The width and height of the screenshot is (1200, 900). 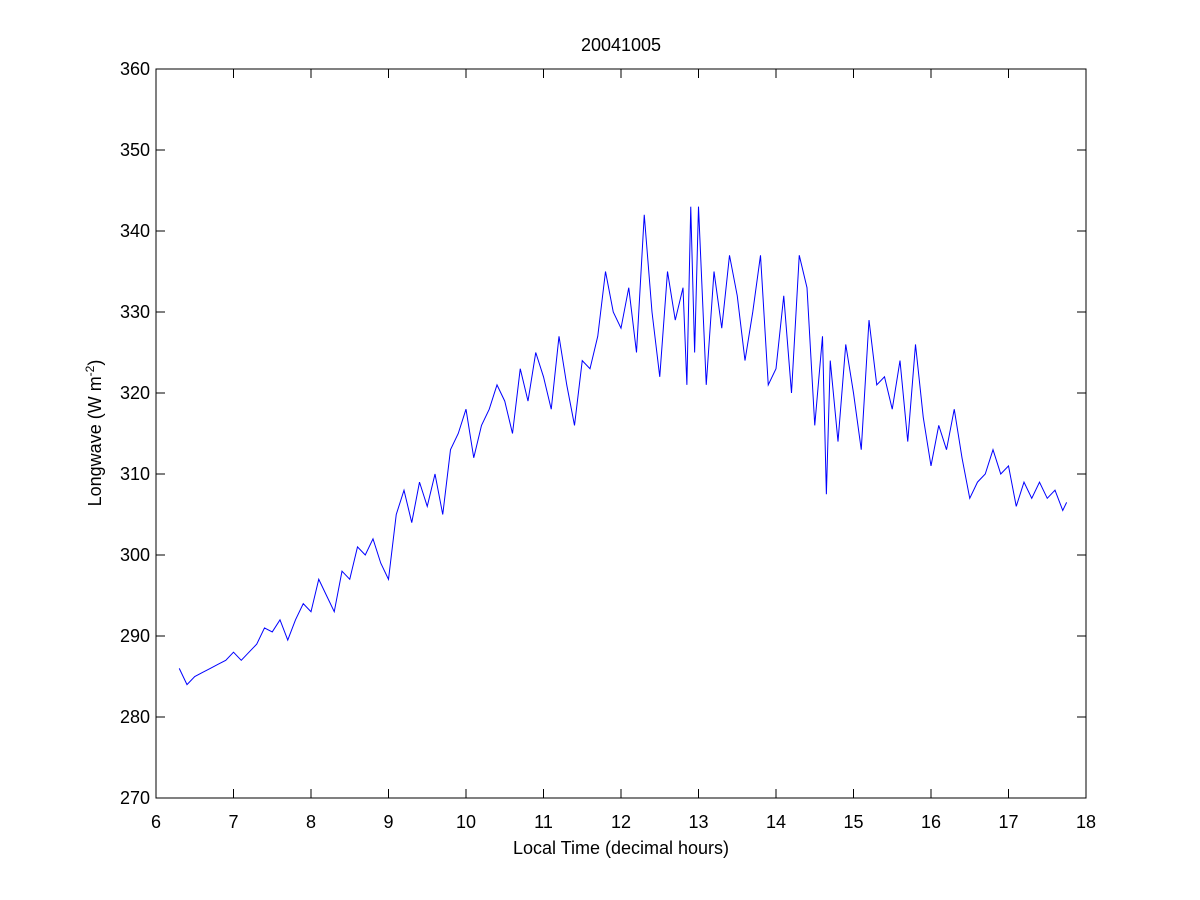 What do you see at coordinates (776, 822) in the screenshot?
I see `x-tick-label: 14` at bounding box center [776, 822].